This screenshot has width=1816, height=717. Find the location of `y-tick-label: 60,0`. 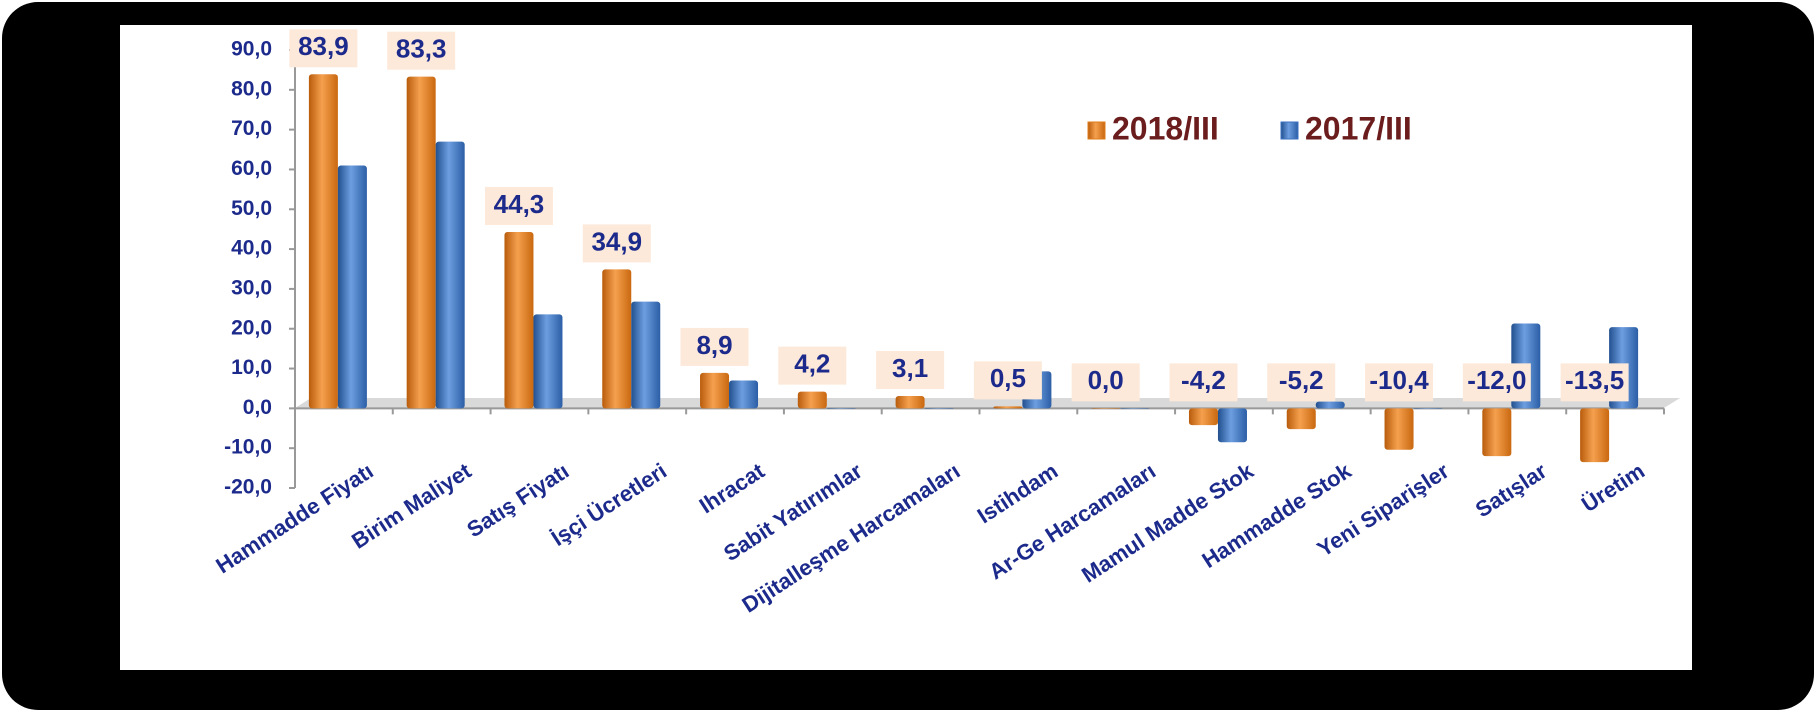

y-tick-label: 60,0 is located at coordinates (251, 168).